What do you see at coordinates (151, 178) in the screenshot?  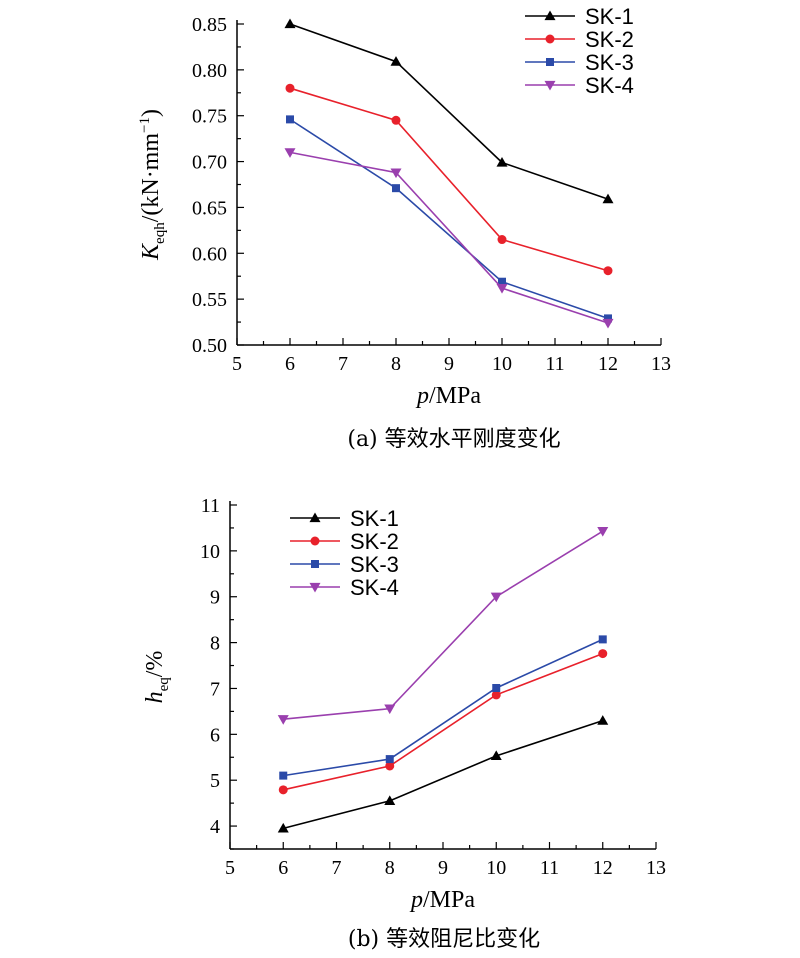 I see `y-axis-label-unit: /(kN·mm` at bounding box center [151, 178].